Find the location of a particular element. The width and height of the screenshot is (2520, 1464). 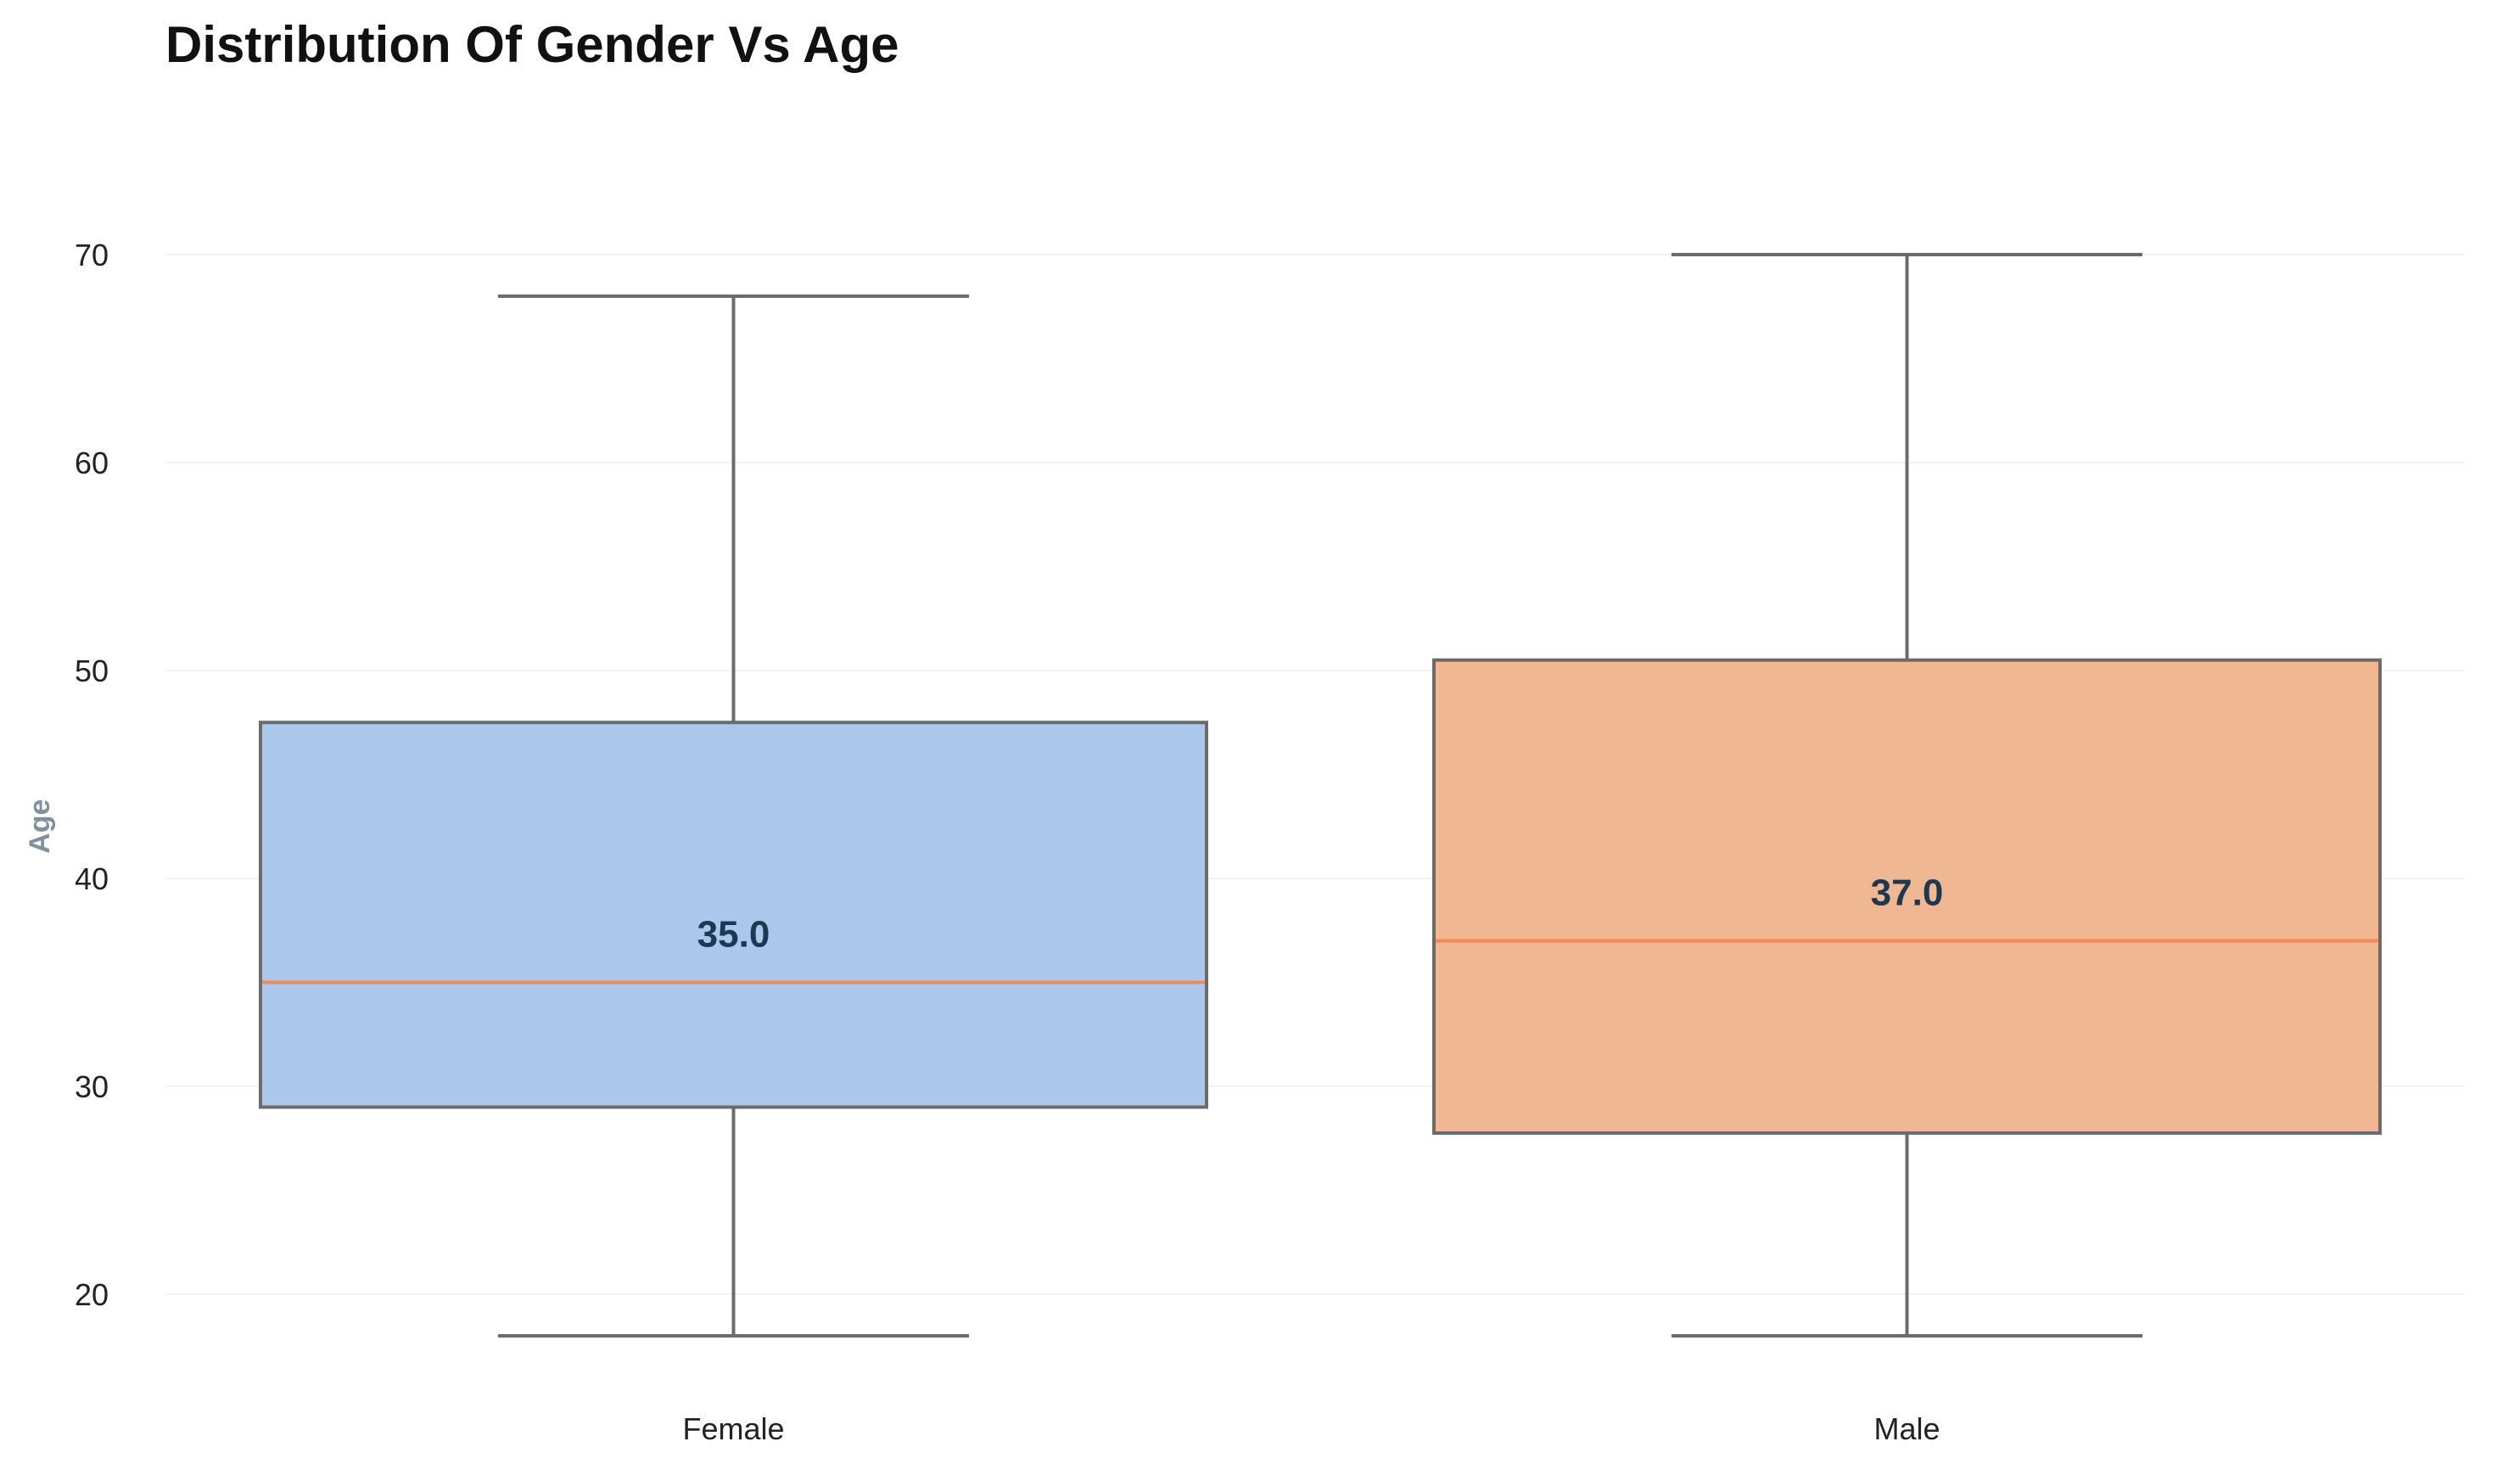

y-tick-label: 50 is located at coordinates (92, 670).